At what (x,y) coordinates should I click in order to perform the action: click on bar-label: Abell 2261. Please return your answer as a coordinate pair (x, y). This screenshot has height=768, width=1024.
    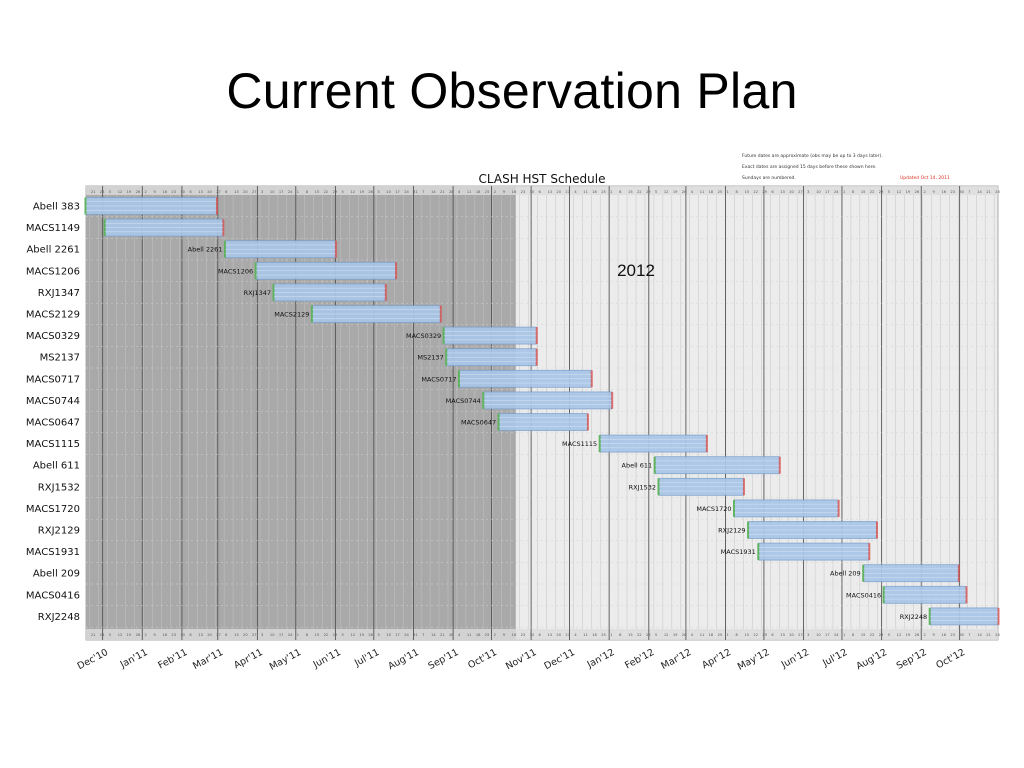
    Looking at the image, I should click on (205, 250).